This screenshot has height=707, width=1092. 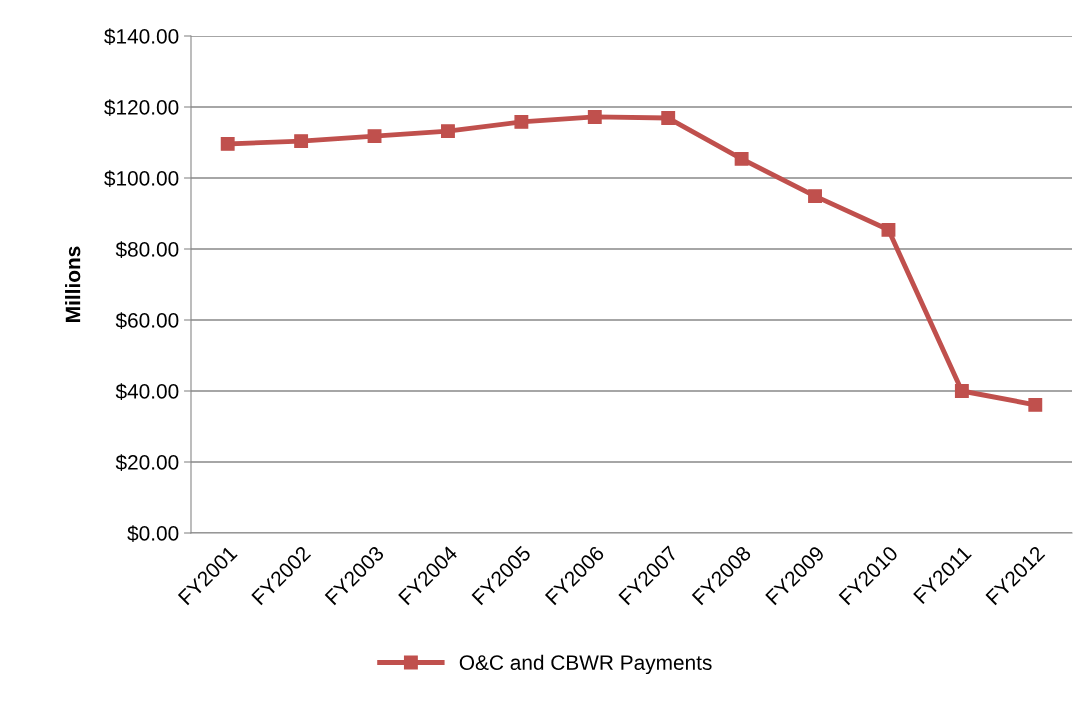 I want to click on legend-label: O&C and CBWR Payments, so click(x=585, y=664).